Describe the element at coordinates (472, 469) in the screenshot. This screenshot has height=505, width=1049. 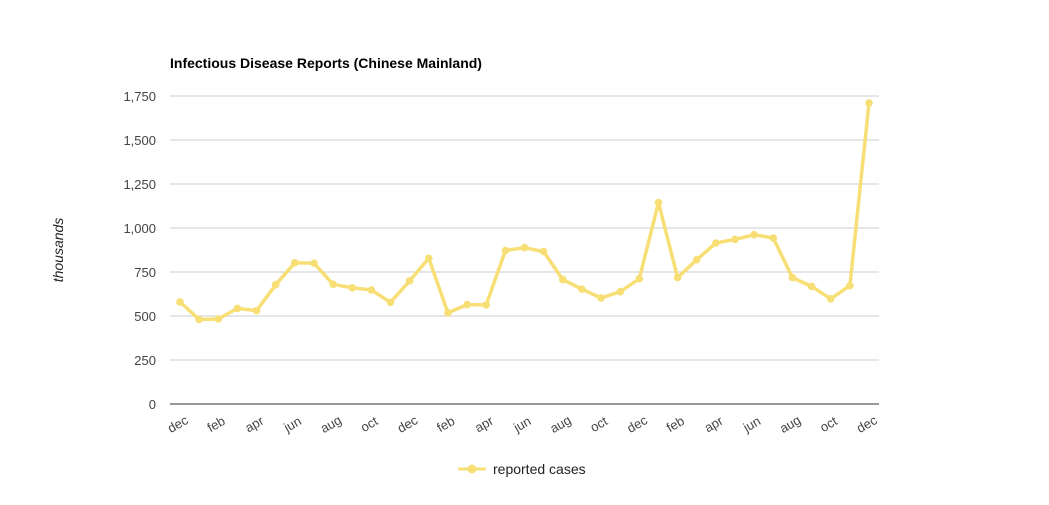
I see `legend-point-marker` at that location.